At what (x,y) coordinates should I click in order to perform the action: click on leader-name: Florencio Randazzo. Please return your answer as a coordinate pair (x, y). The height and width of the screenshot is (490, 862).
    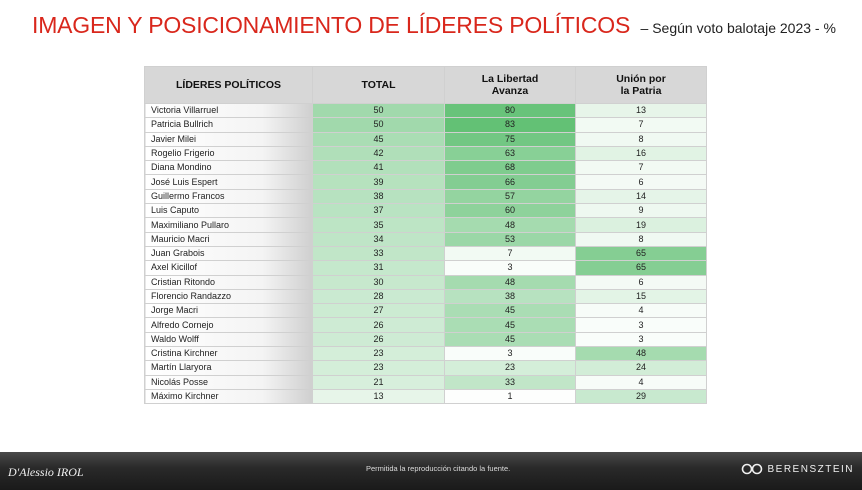
    Looking at the image, I should click on (228, 296).